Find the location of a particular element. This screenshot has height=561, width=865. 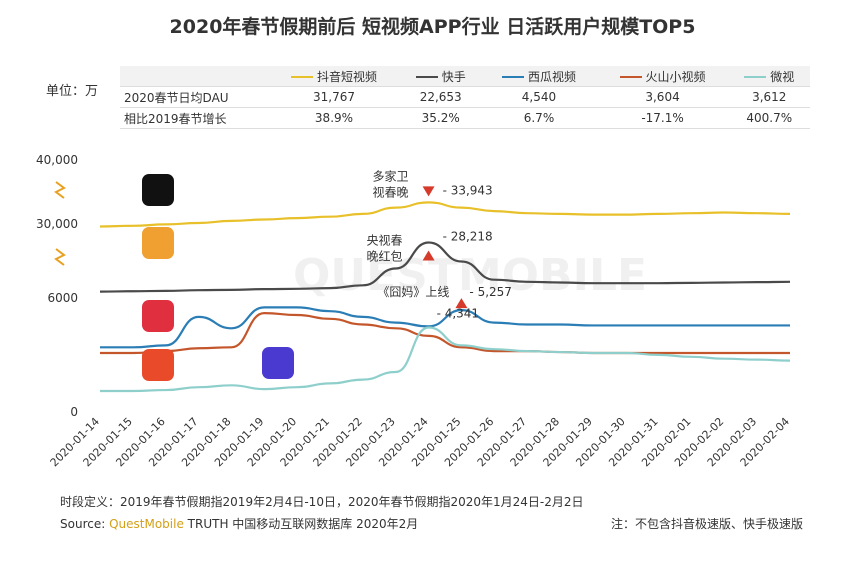

table-cell: 38.9% is located at coordinates (334, 118).